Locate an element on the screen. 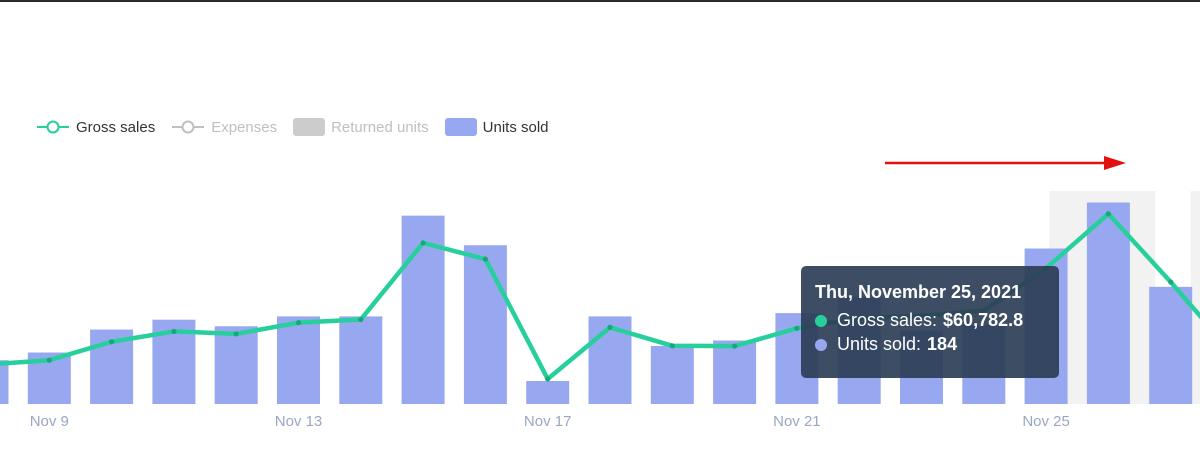  tooltip-value: 184 is located at coordinates (942, 344).